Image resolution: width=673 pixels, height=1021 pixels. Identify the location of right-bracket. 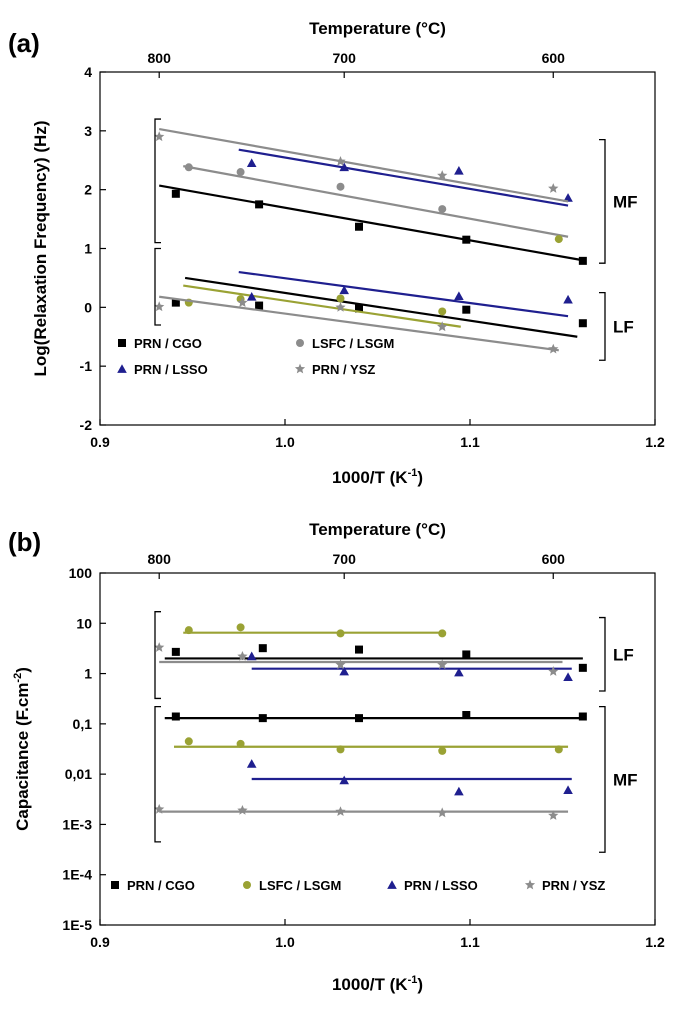
(602, 201).